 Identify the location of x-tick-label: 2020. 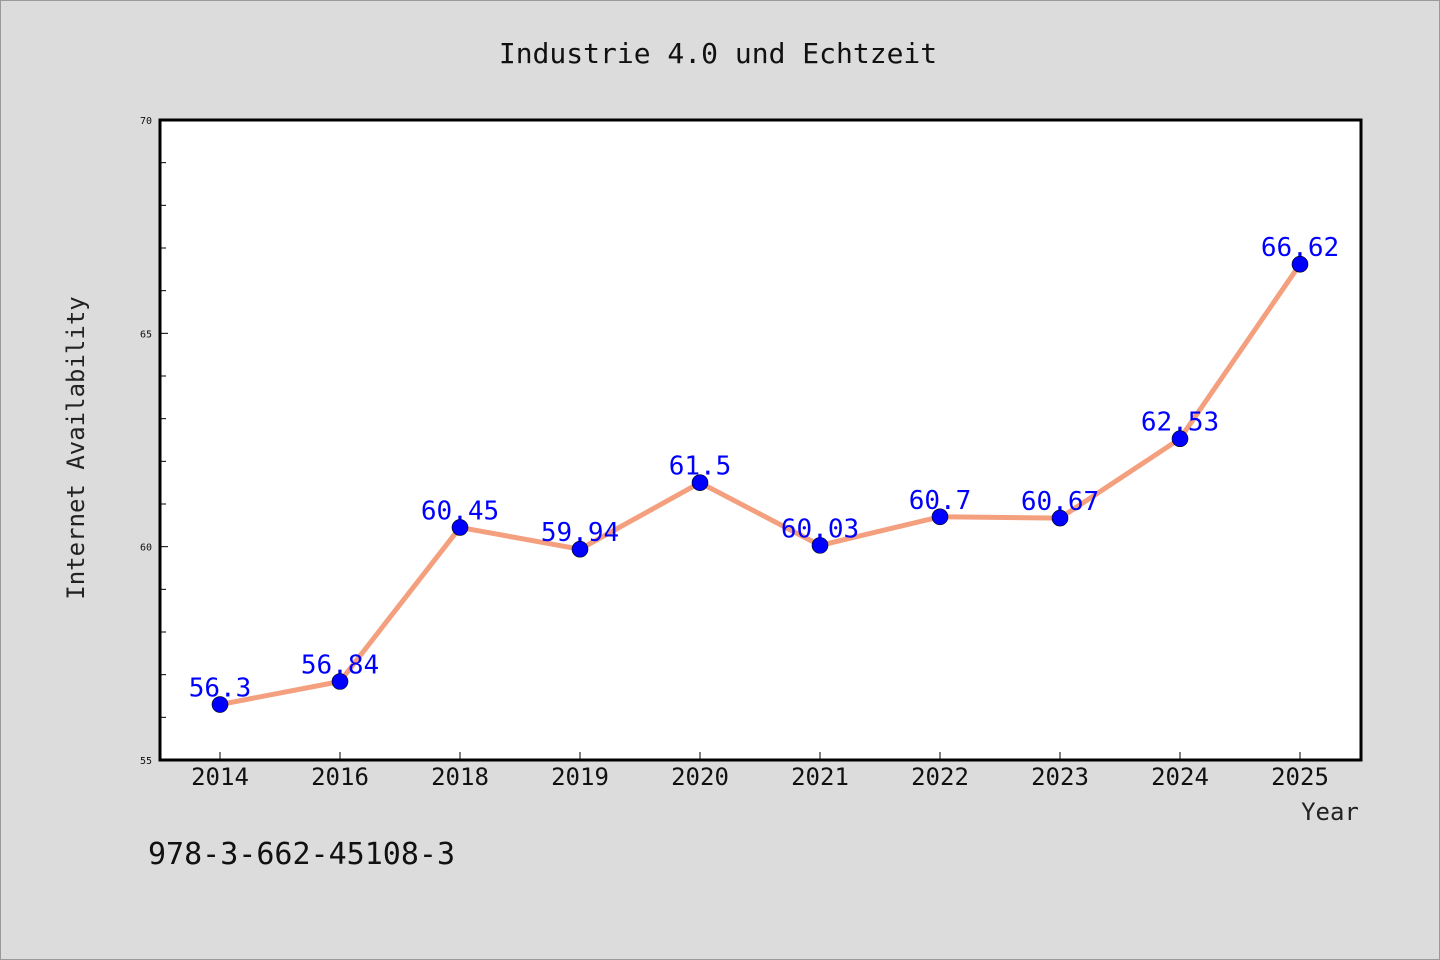
(700, 777).